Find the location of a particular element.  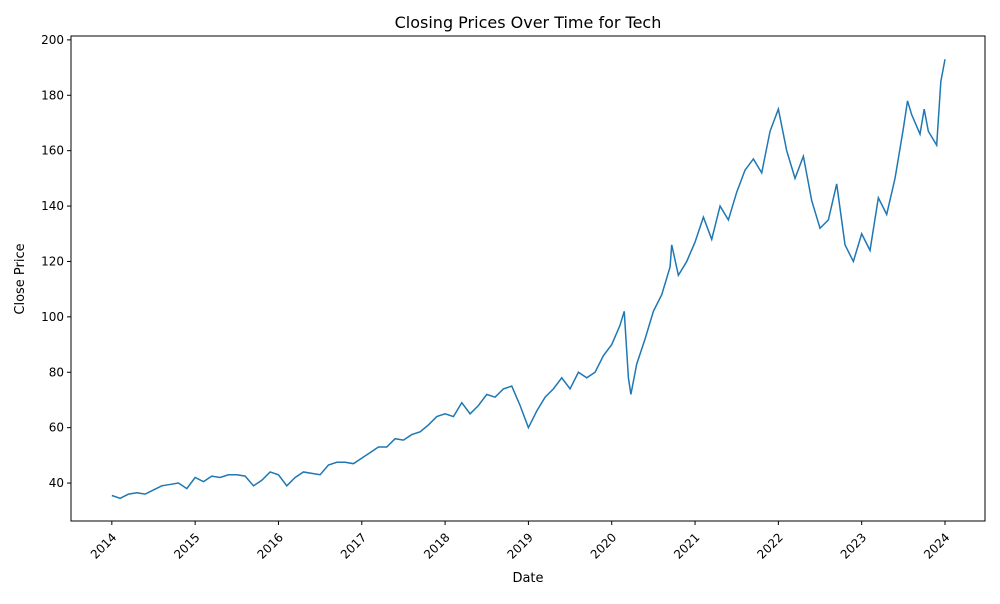

x-tick-label: 2018 is located at coordinates (436, 545).